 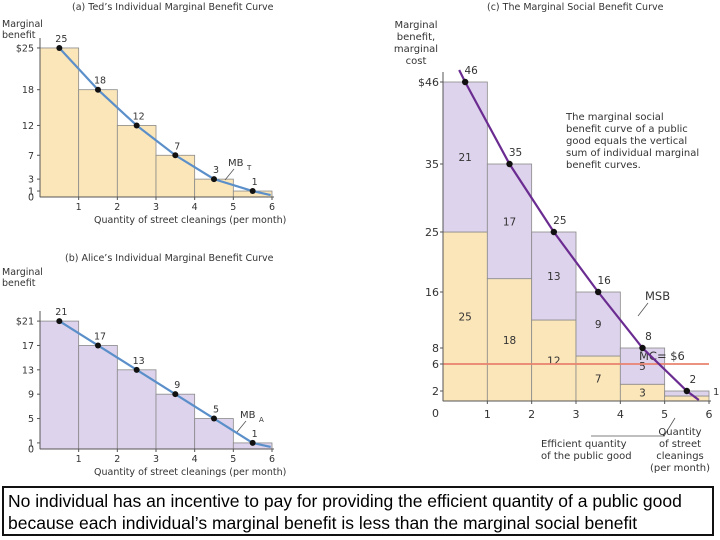 I want to click on panel-c-point-label: 35, so click(x=515, y=153).